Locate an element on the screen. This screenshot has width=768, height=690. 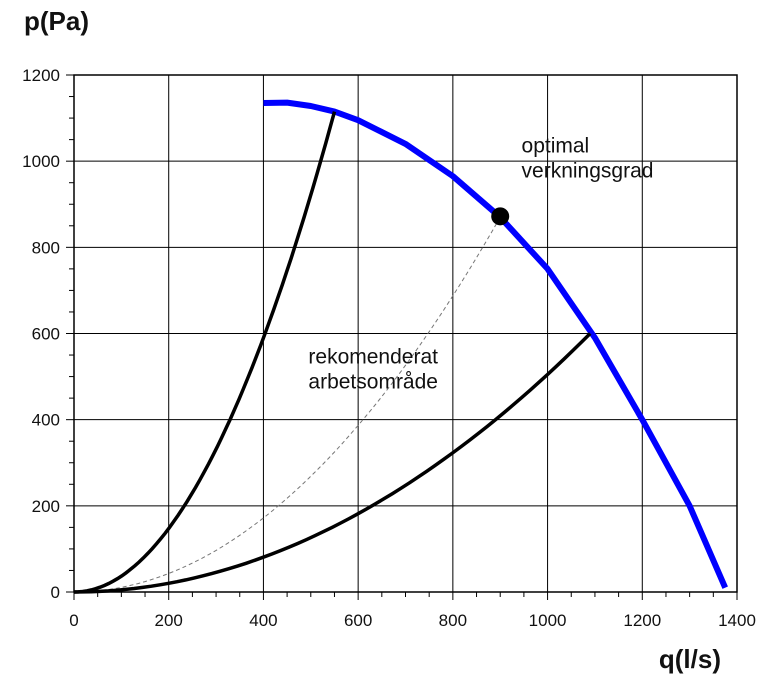
y-tick-label: 800 is located at coordinates (46, 247).